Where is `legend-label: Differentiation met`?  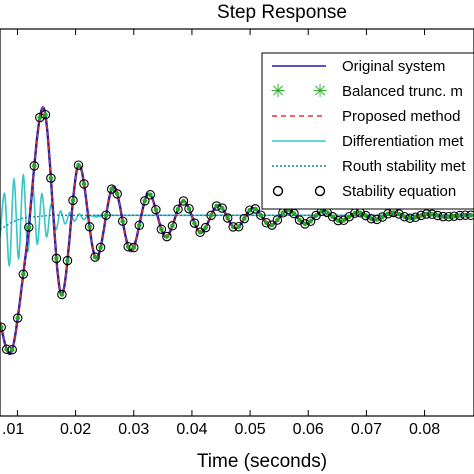 legend-label: Differentiation met is located at coordinates (403, 141).